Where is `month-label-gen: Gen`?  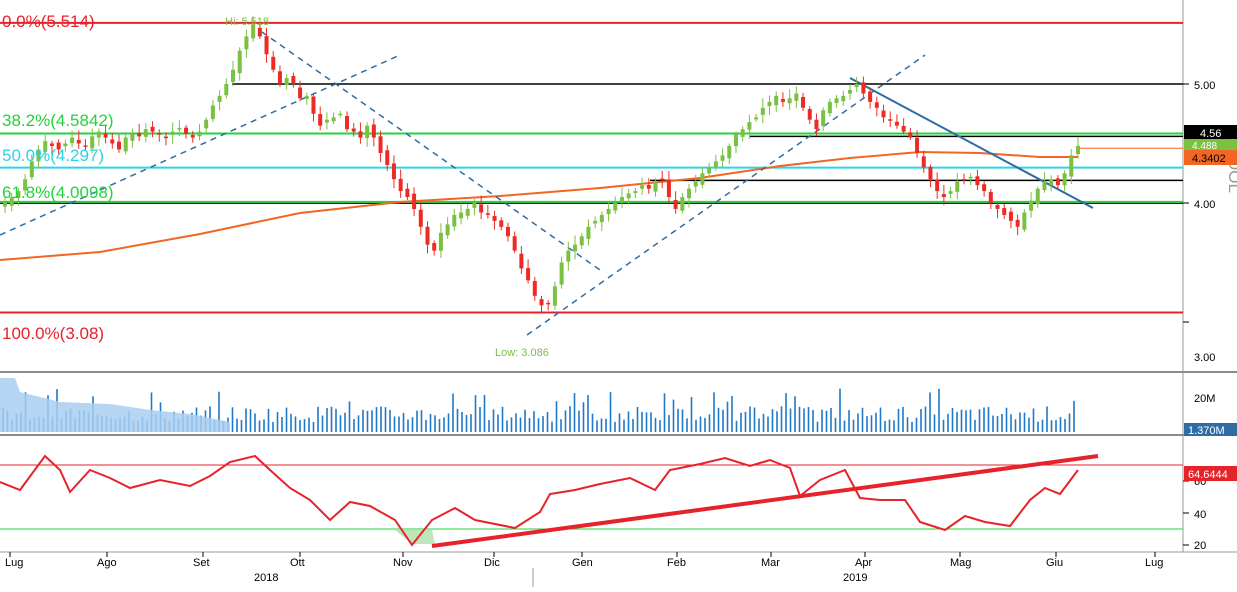
month-label-gen: Gen is located at coordinates (582, 563).